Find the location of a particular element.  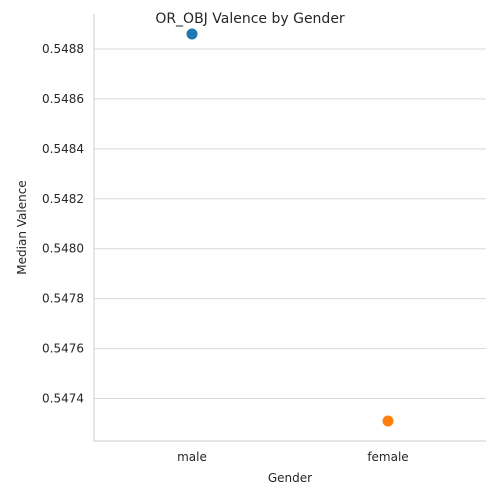

x-axis-label: Gender is located at coordinates (290, 478).